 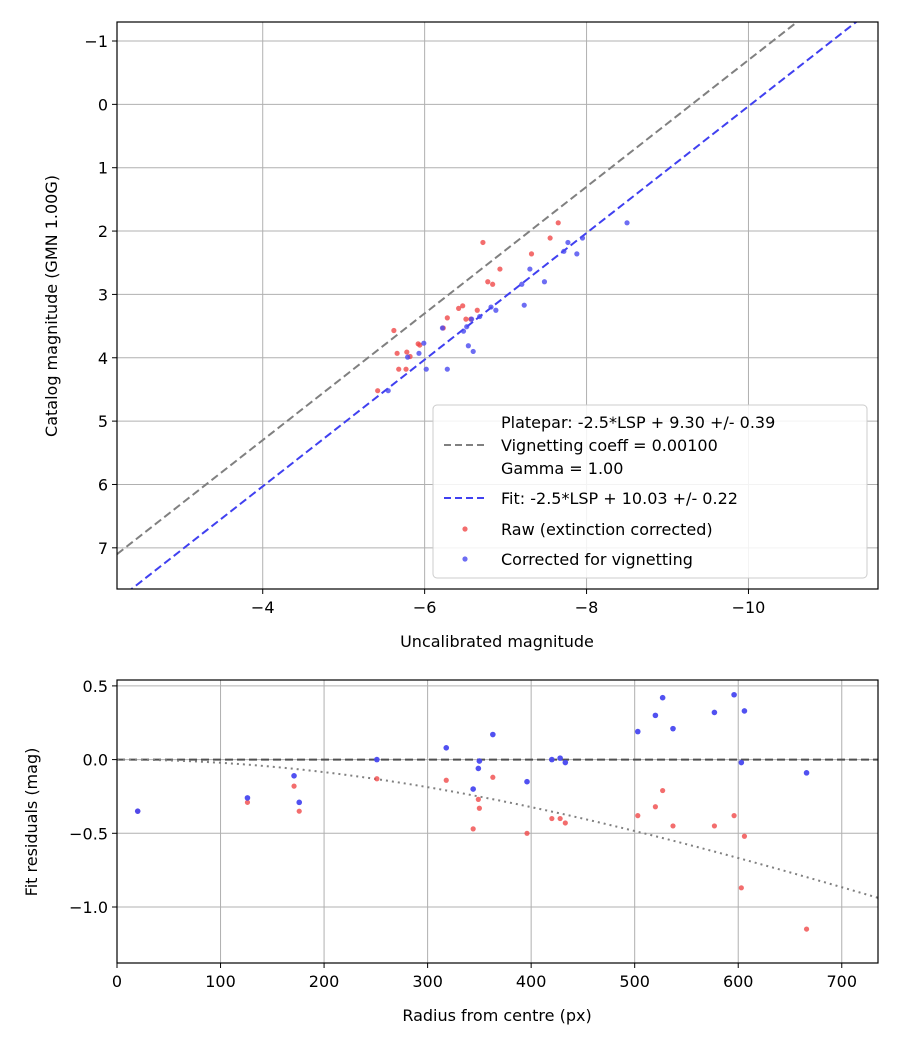 I want to click on calibration-y-tick-label: 5, so click(x=103, y=421).